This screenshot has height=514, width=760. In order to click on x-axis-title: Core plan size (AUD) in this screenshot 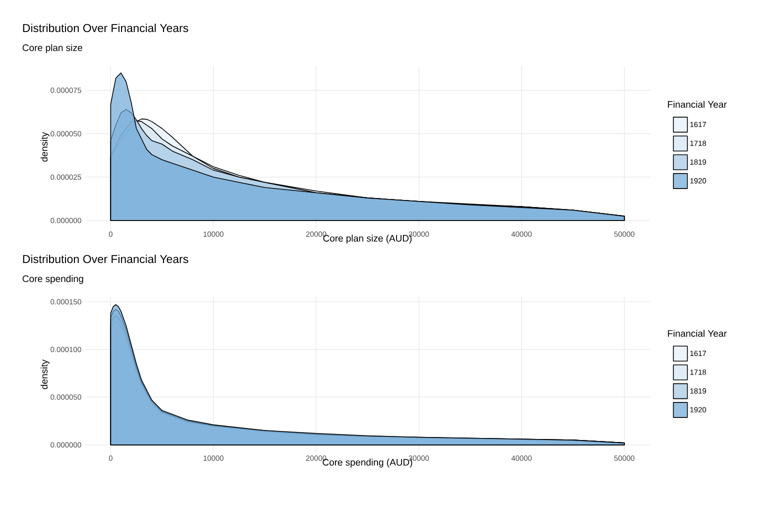, I will do `click(367, 239)`.